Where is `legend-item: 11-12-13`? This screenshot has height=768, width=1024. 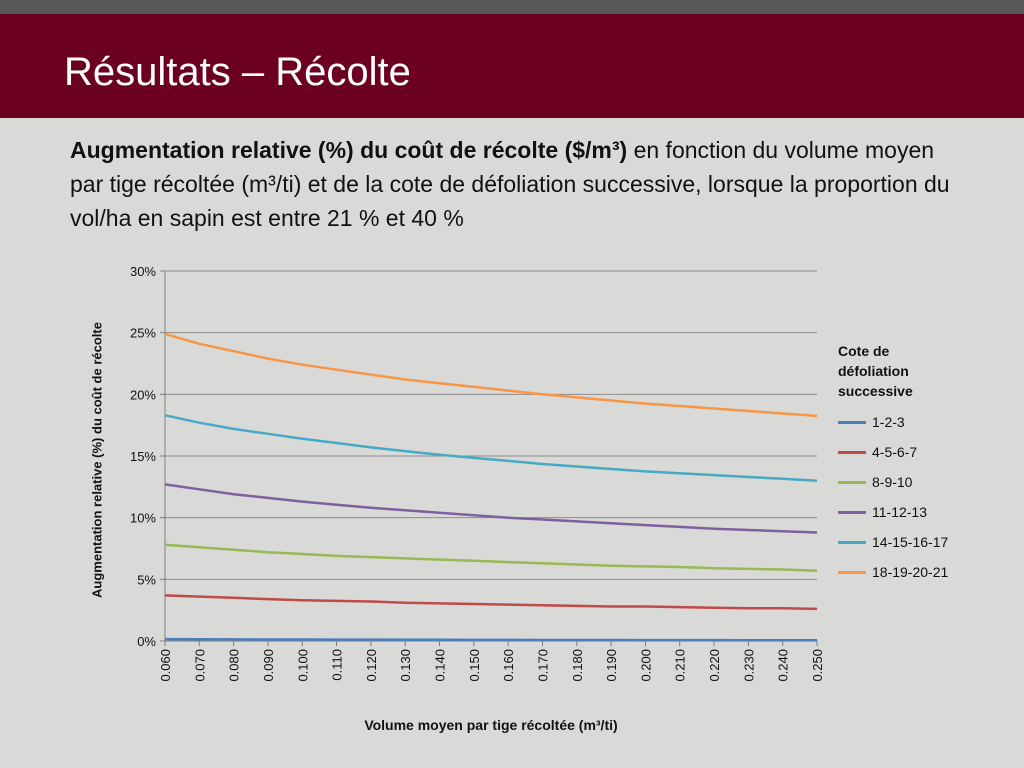
legend-item: 11-12-13 is located at coordinates (882, 512).